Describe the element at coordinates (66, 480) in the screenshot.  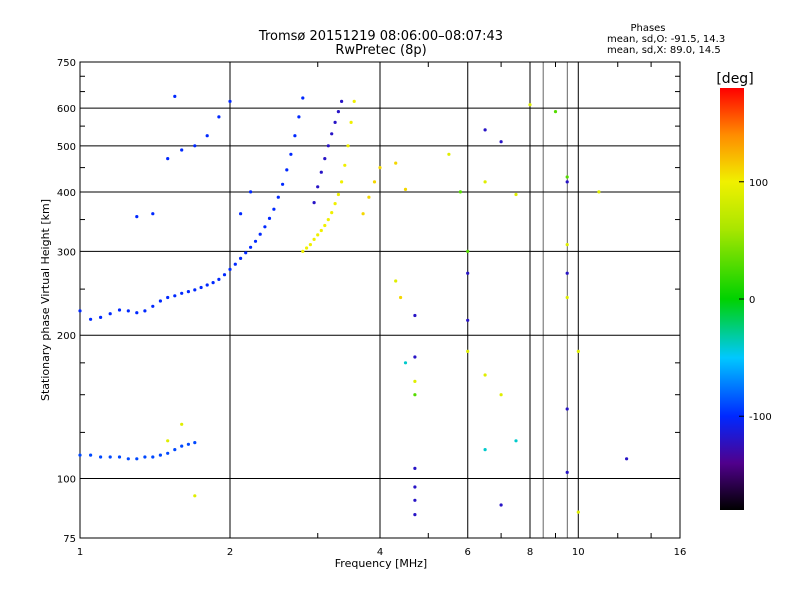
I see `y-tick-label: 100` at that location.